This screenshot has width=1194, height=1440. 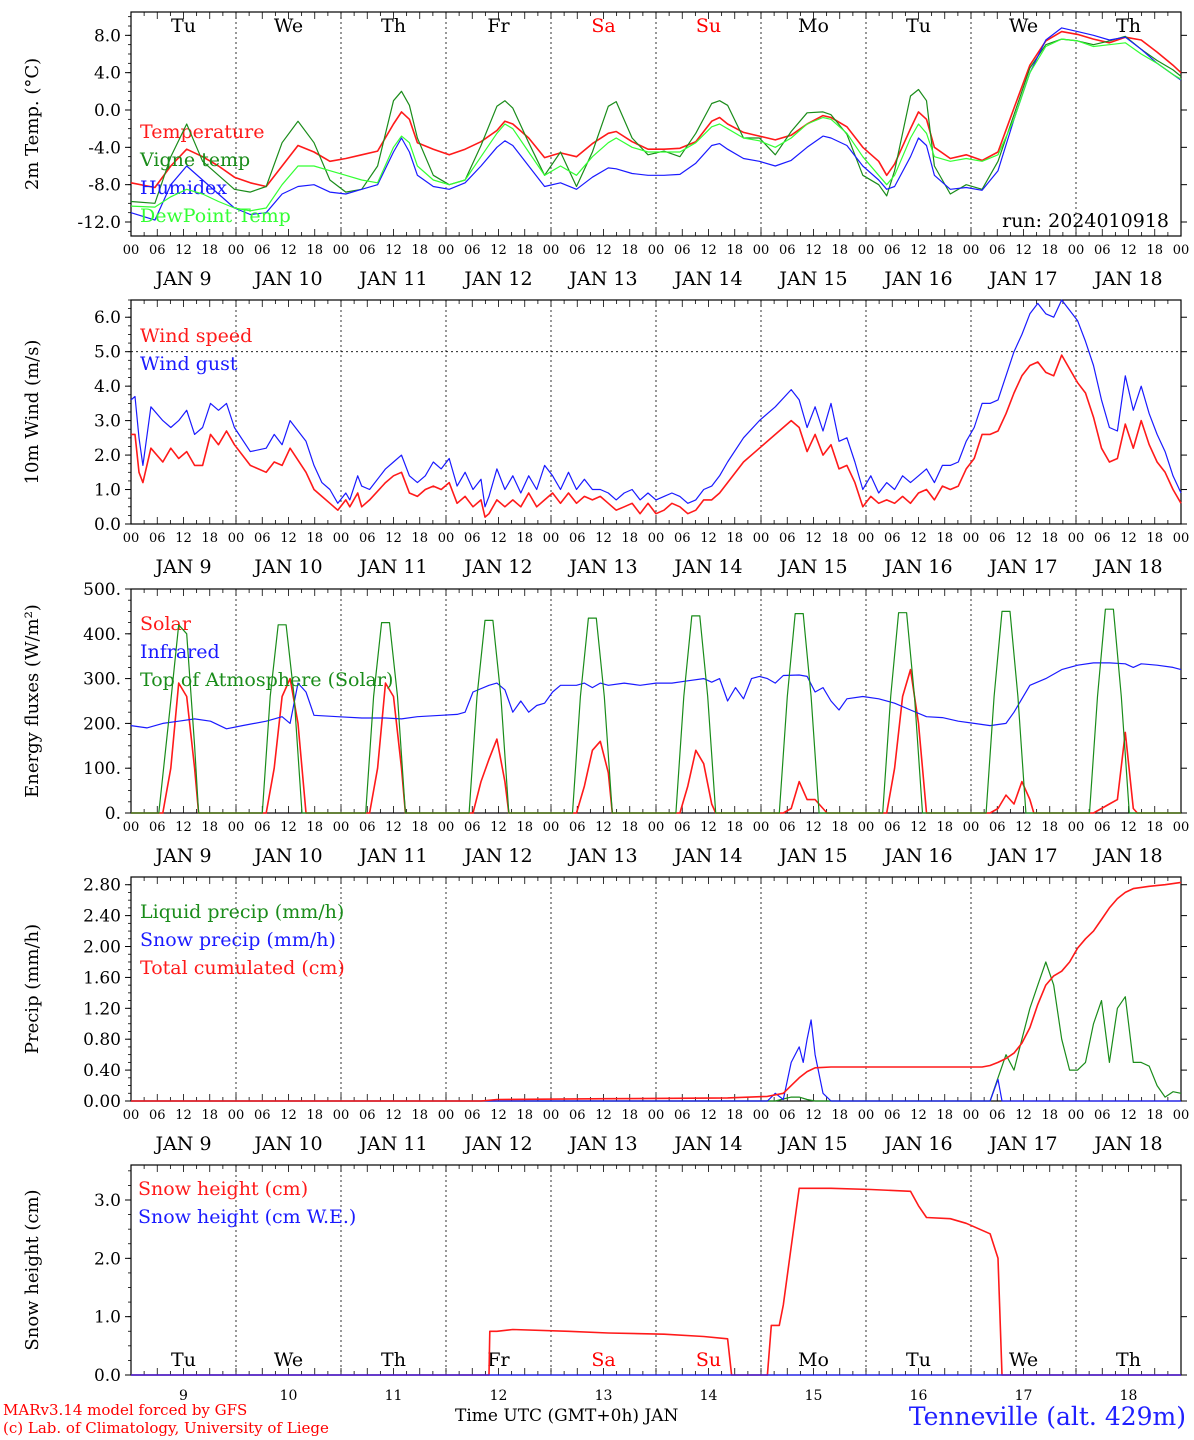 What do you see at coordinates (656, 125) in the screenshot?
I see `series-line-dewpoint-temp` at bounding box center [656, 125].